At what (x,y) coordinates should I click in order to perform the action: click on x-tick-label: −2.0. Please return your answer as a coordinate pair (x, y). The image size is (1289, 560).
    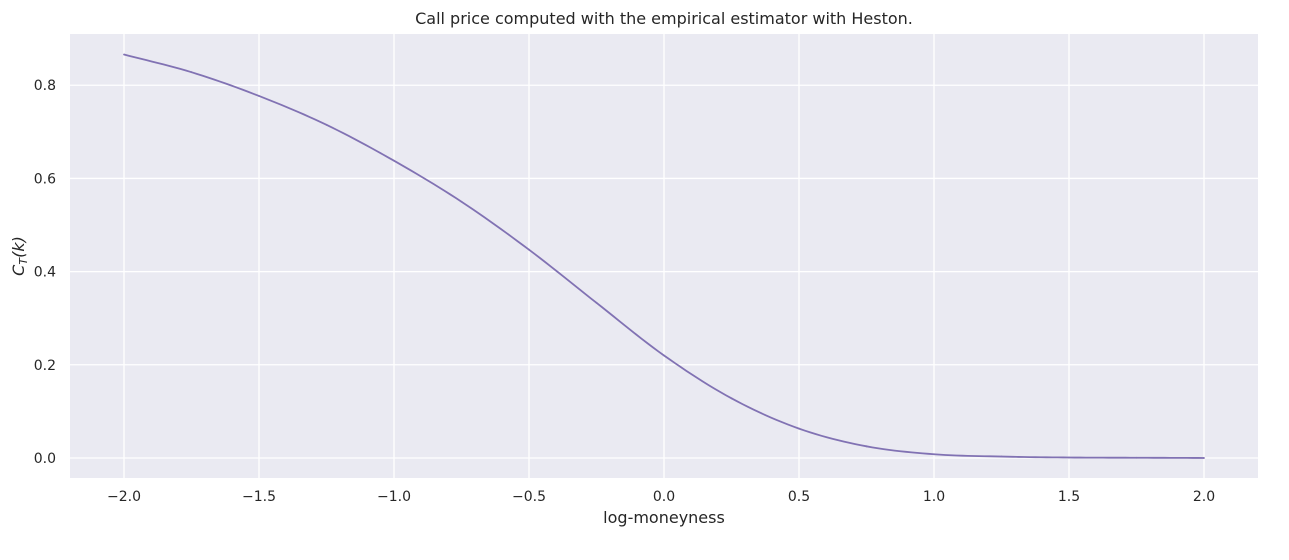
    Looking at the image, I should click on (124, 497).